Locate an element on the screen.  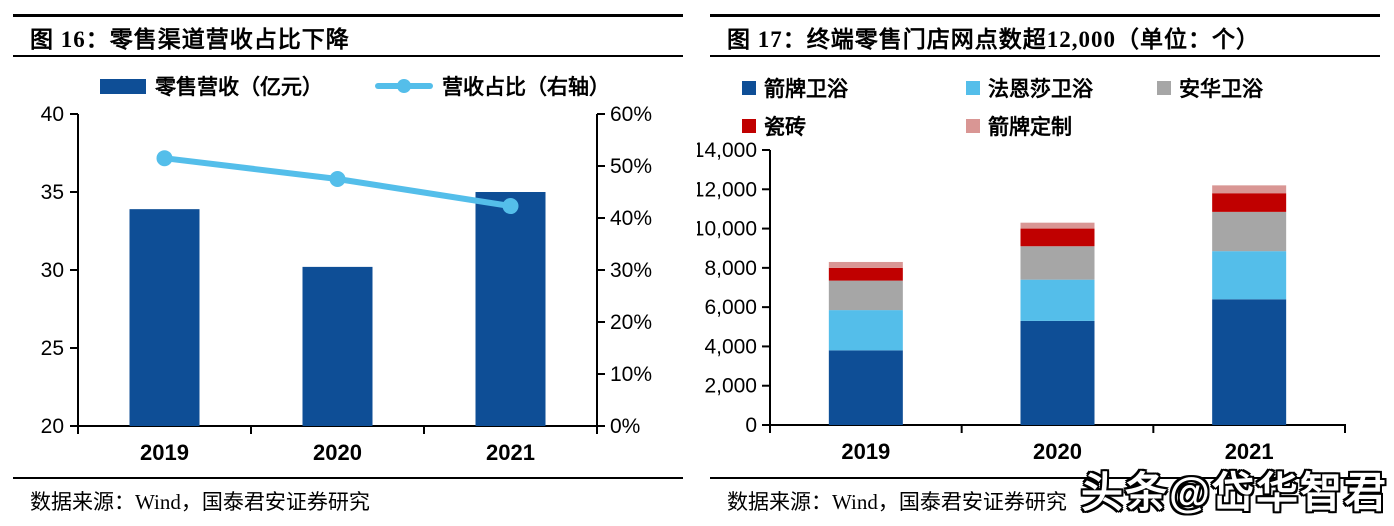
figure-17-legend: 箭牌卫浴 法恩莎卫浴 安华卫浴 瓷砖 箭牌定制 is located at coordinates (1002, 107).